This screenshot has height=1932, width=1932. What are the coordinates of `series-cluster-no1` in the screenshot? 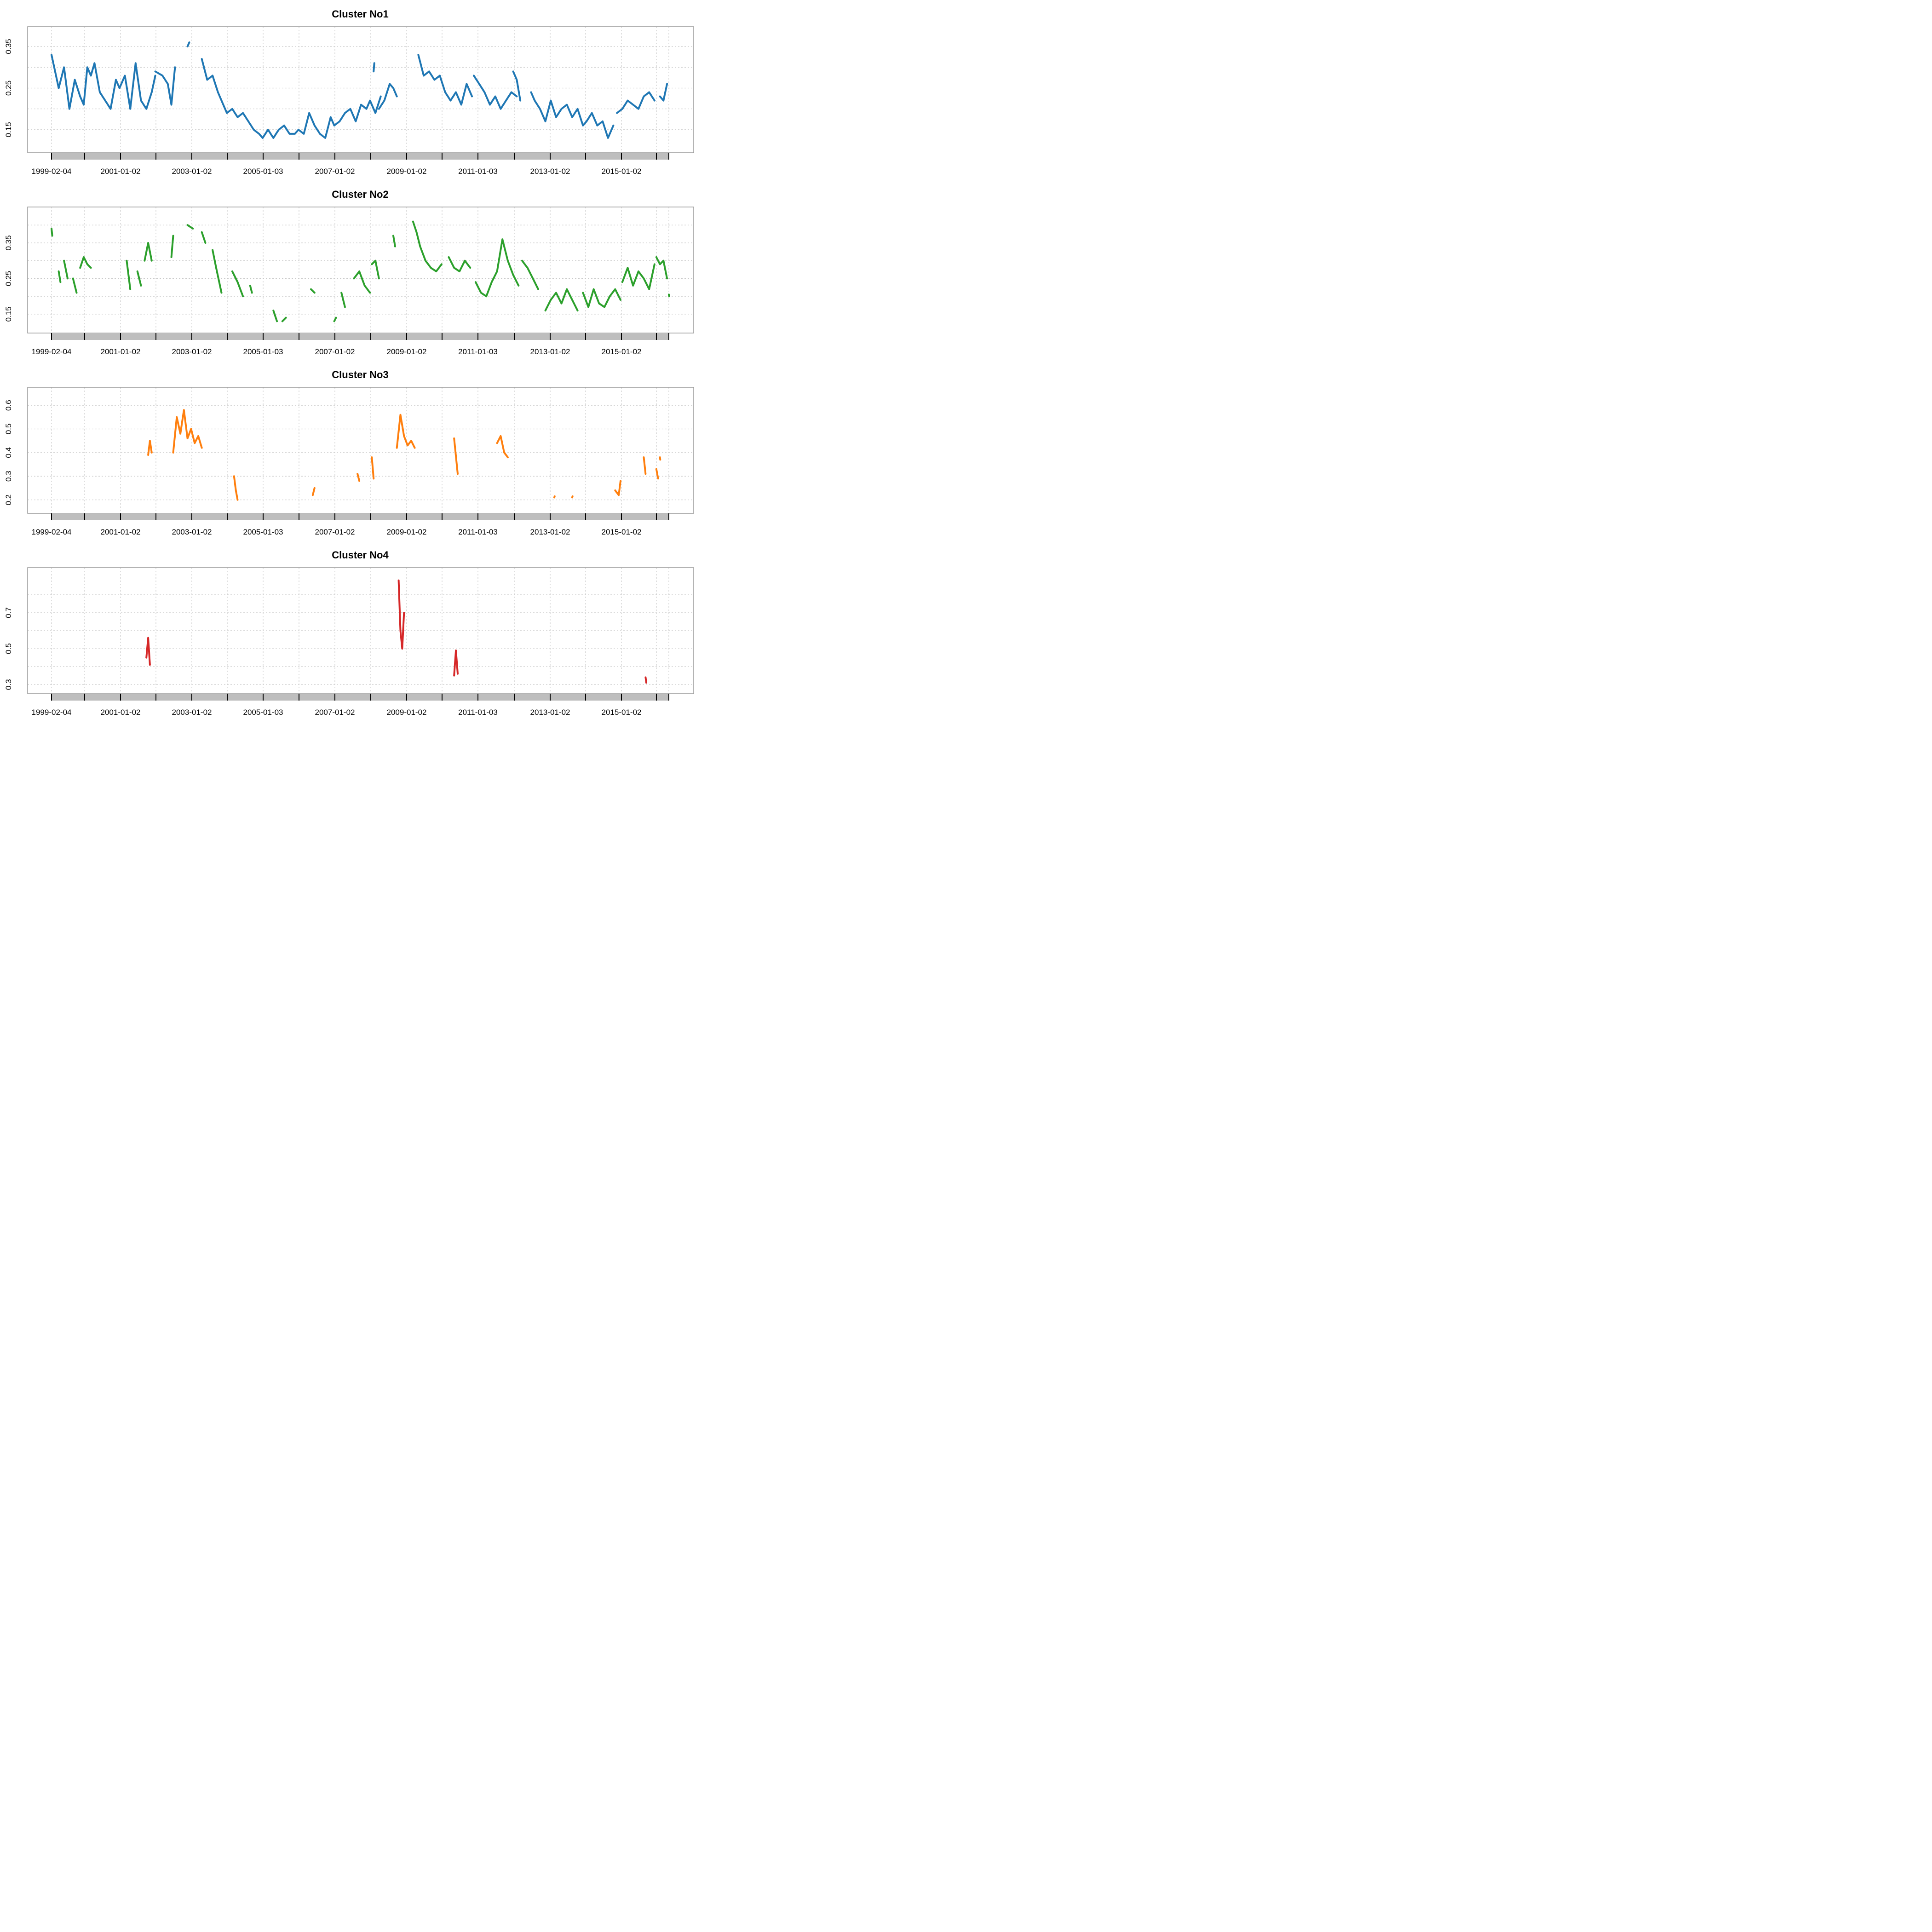 It's located at (359, 90).